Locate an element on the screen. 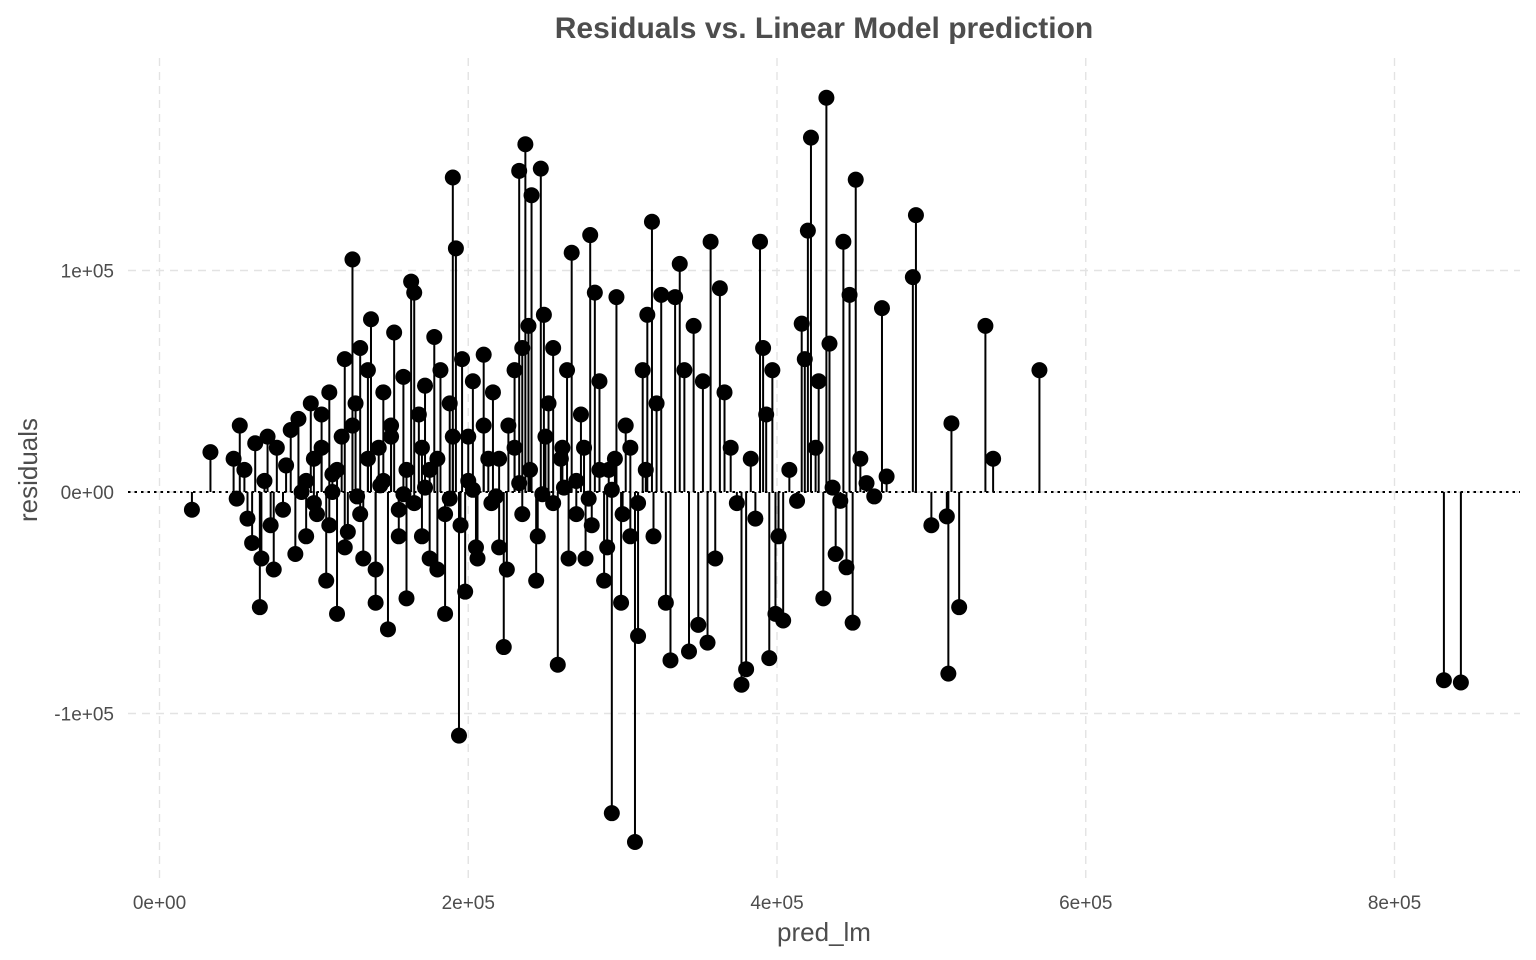 Image resolution: width=1536 pixels, height=960 pixels. y-axis-ticks: -1e+05 0e+00 1e+05 is located at coordinates (84, 494).